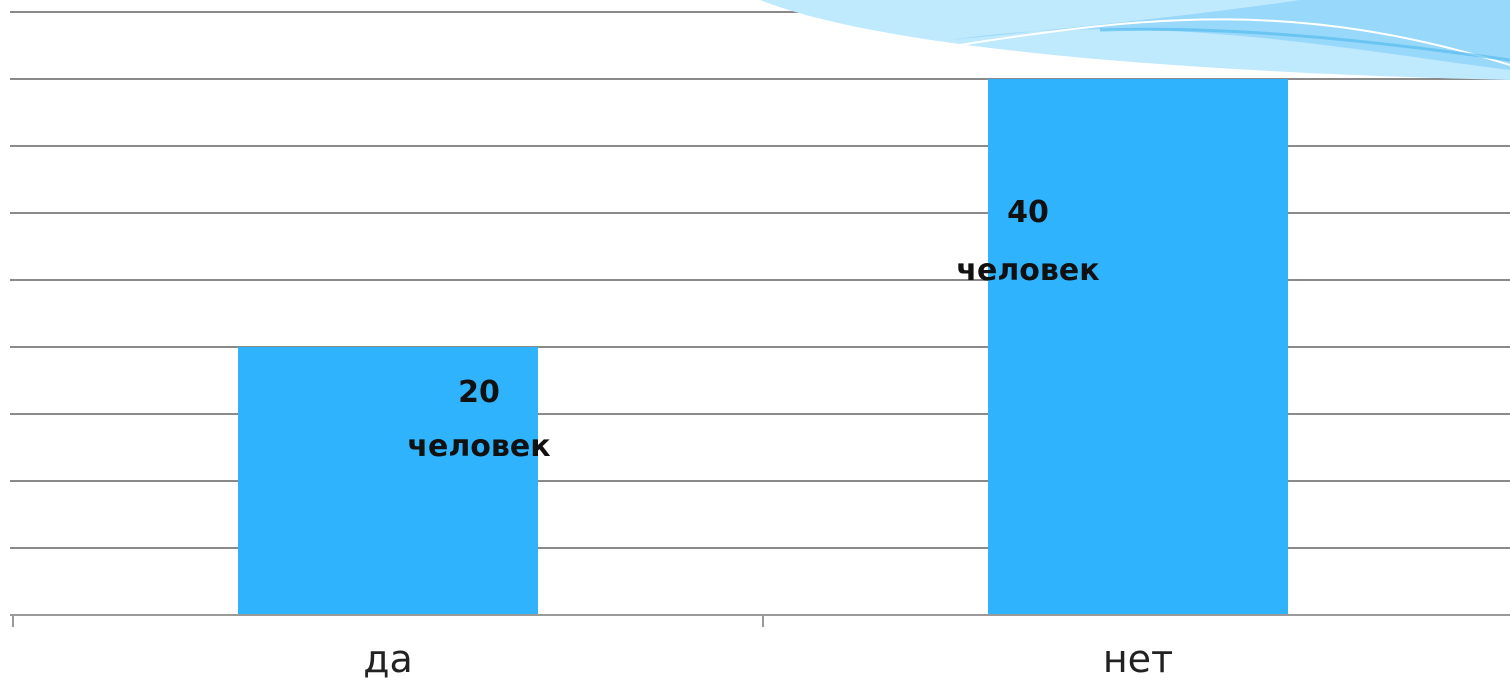 This screenshot has height=682, width=1510. I want to click on swoosh-shape, so click(1230, 35).